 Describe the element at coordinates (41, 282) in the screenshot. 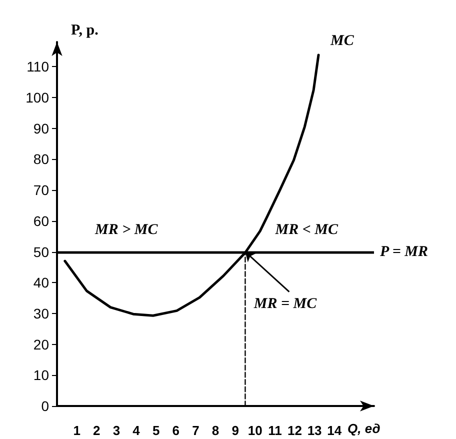

I see `y-tick-label: 40` at that location.